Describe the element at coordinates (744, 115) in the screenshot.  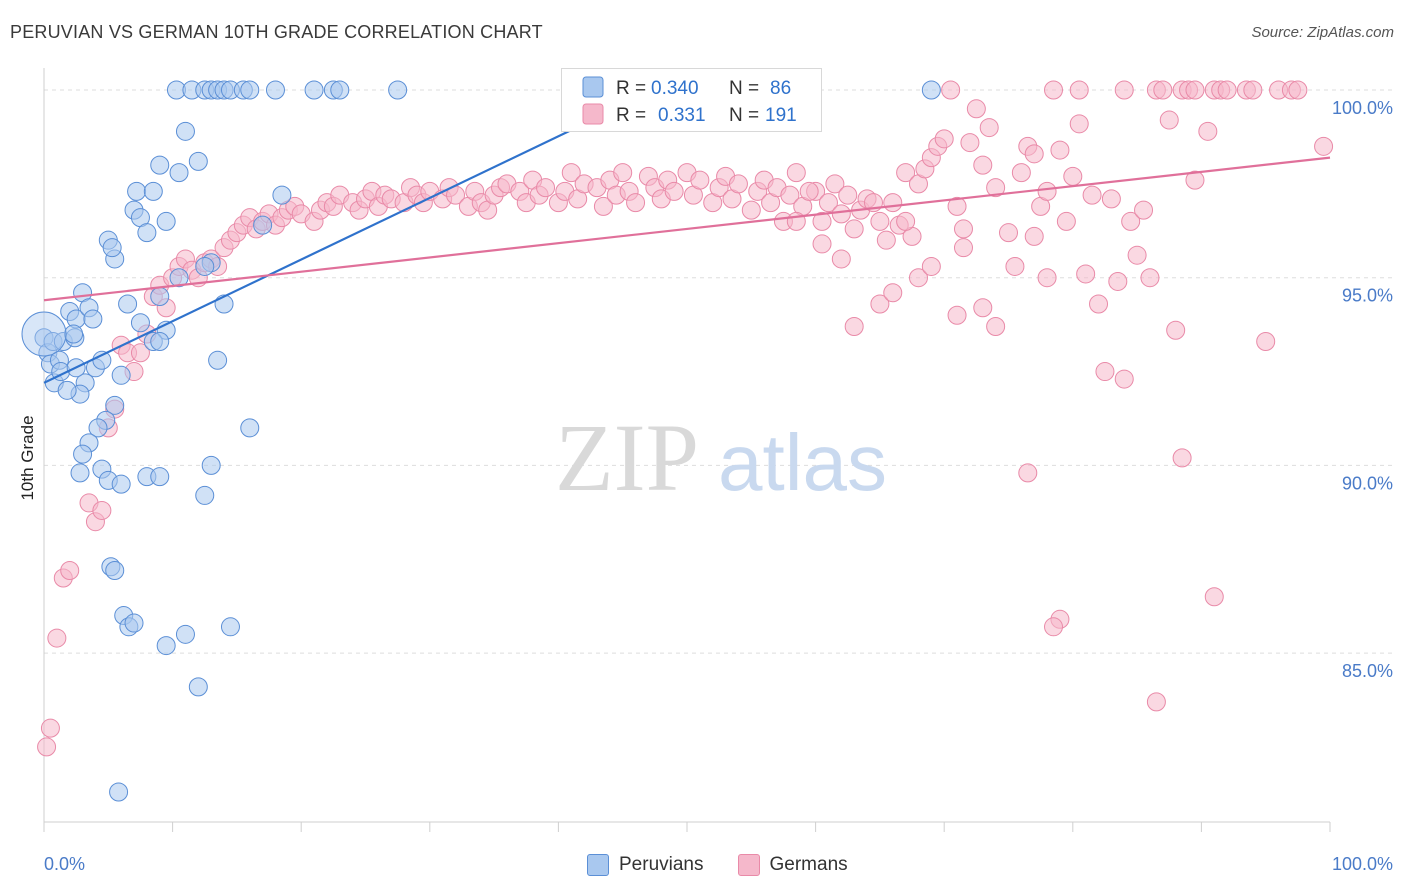
I see `legend-n-label-germans: N =` at that location.